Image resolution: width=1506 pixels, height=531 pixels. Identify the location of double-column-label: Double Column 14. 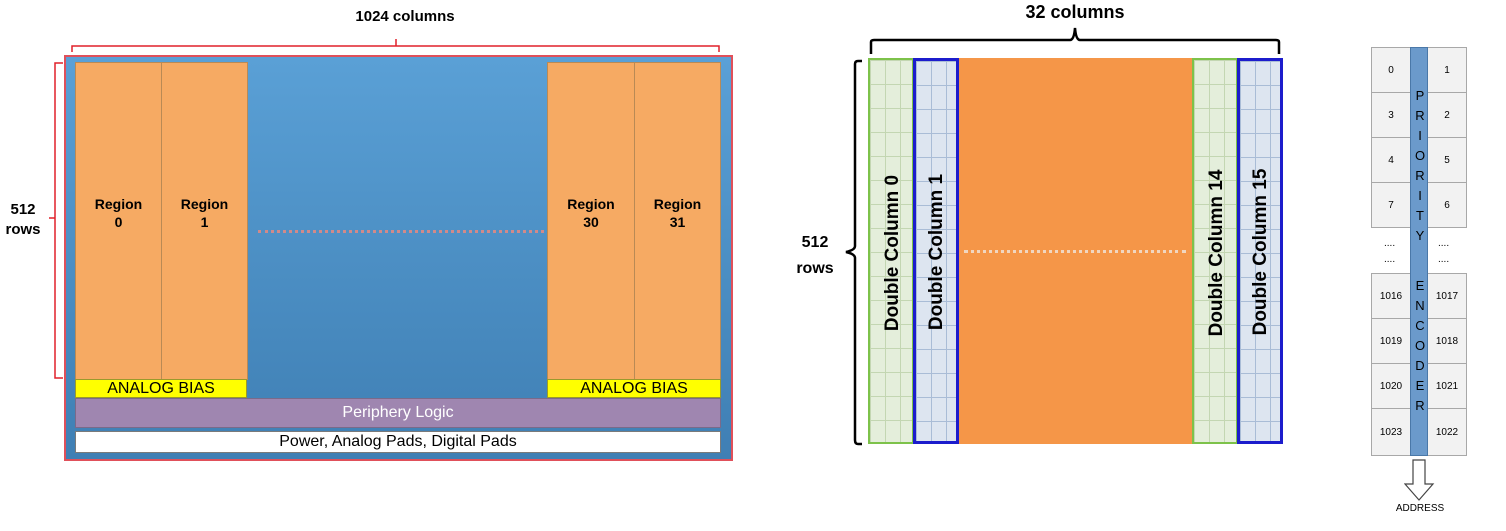
(1216, 253).